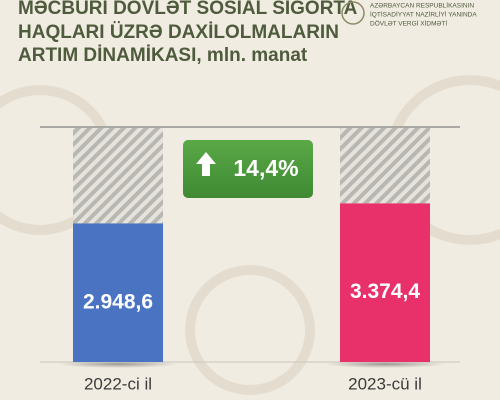 This screenshot has width=500, height=400. Describe the element at coordinates (118, 301) in the screenshot. I see `value-label: 2.948,6` at that location.